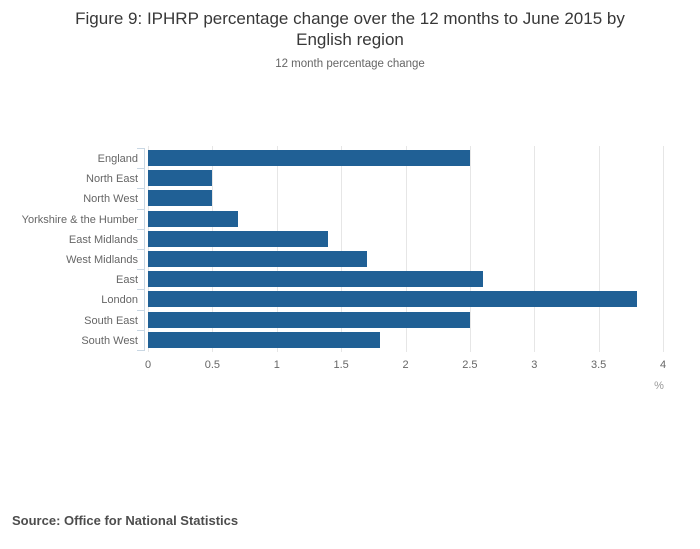 The height and width of the screenshot is (549, 700). Describe the element at coordinates (309, 319) in the screenshot. I see `bar-south-east` at that location.